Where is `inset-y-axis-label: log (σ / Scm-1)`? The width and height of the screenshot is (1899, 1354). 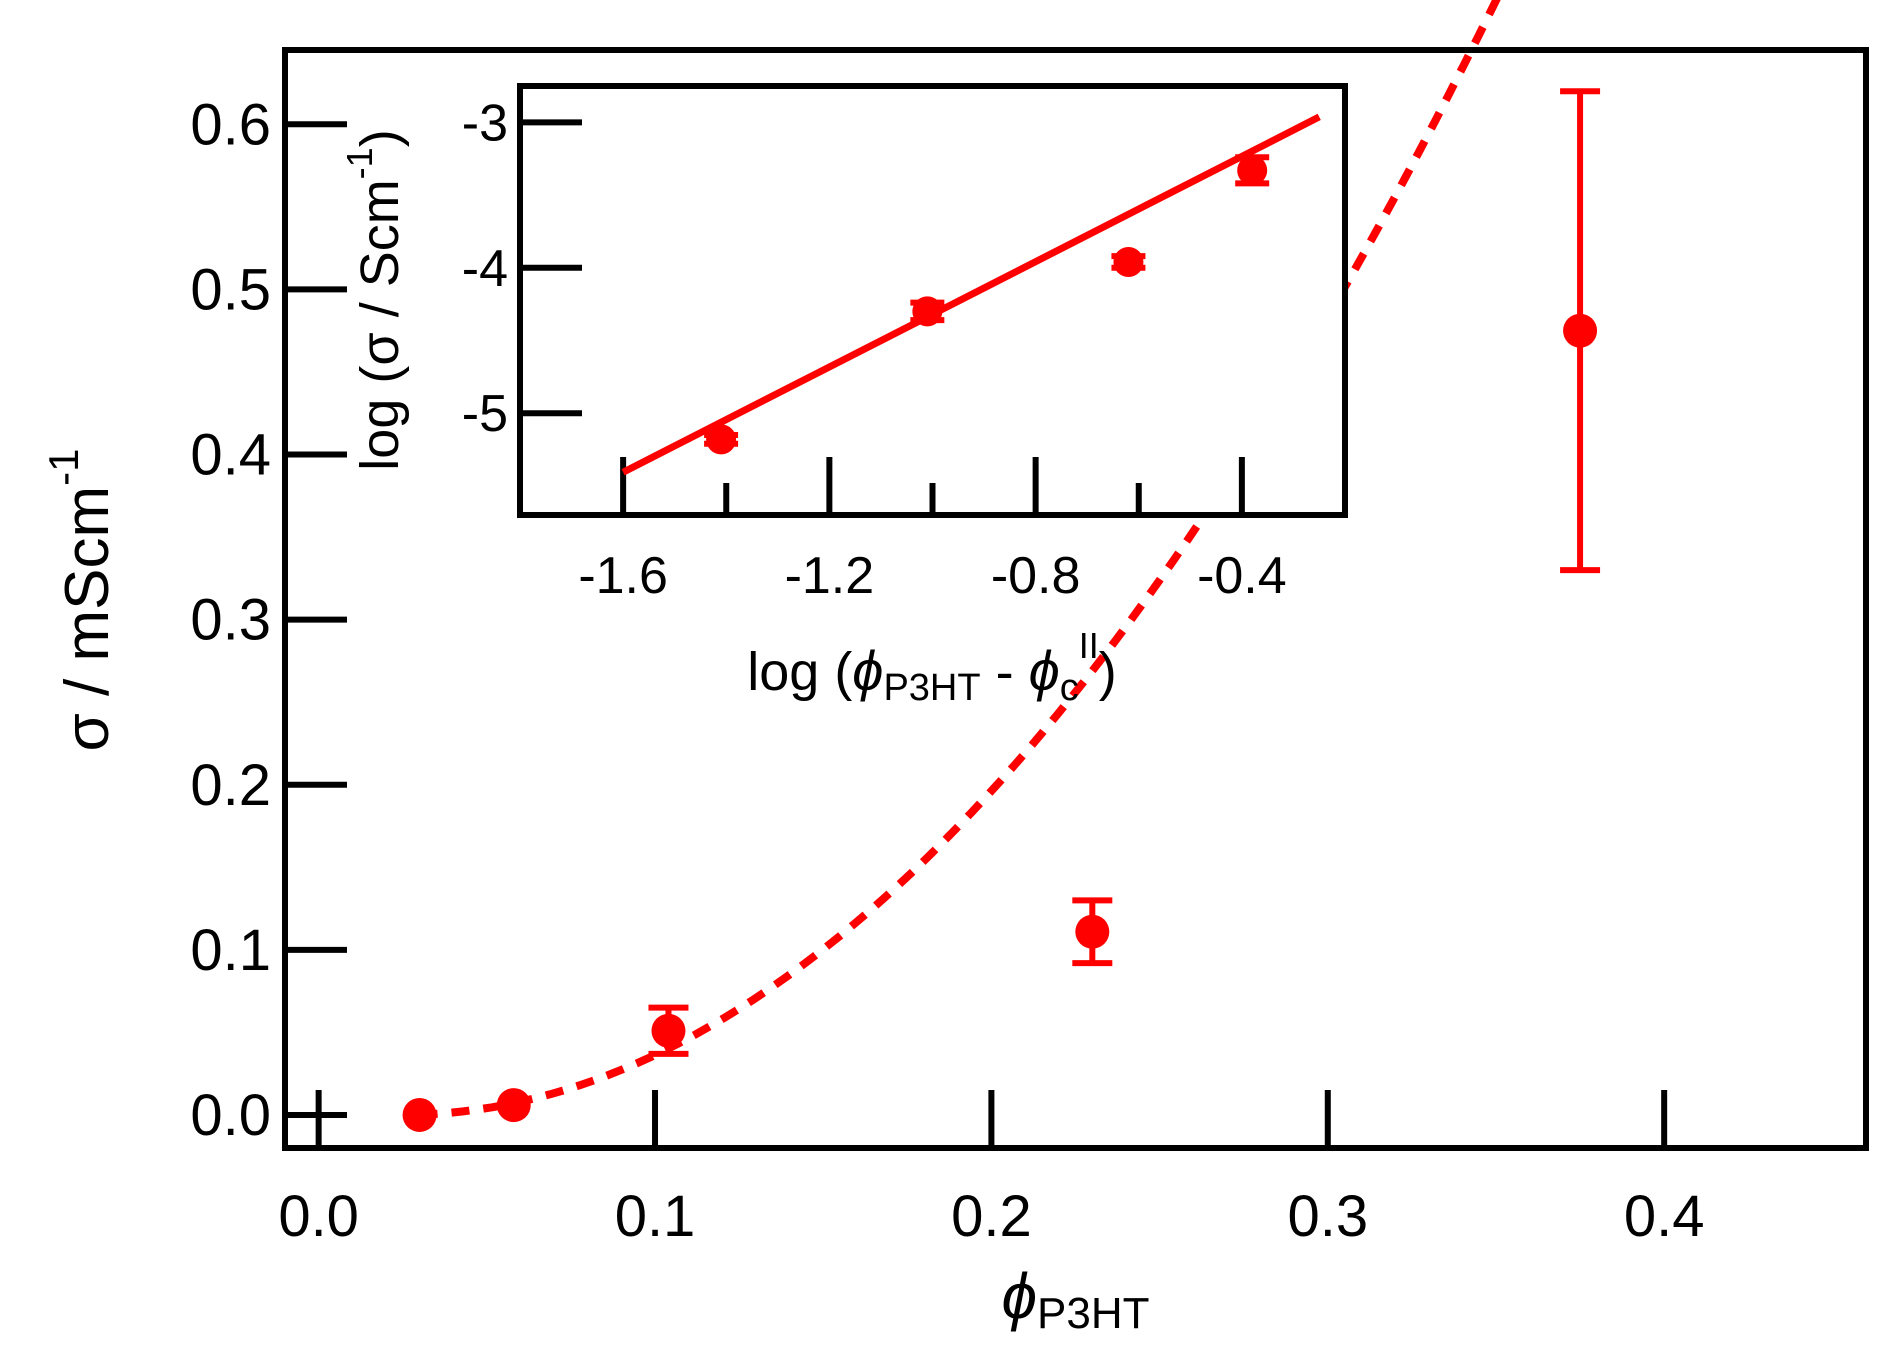
inset-y-axis-label: log (σ / Scm-1) is located at coordinates (374, 299).